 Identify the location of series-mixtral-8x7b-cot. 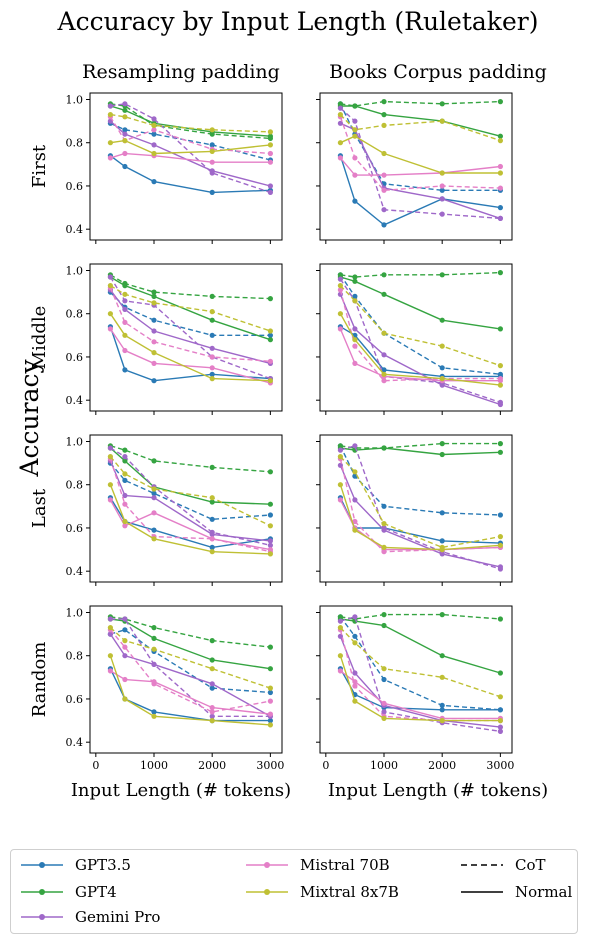
(190, 658).